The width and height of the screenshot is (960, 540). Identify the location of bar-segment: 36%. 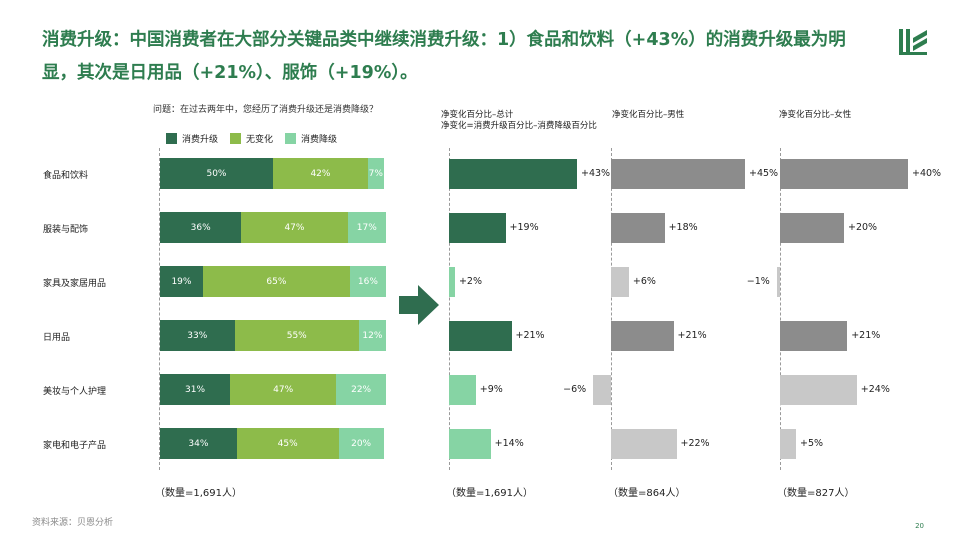
(201, 227).